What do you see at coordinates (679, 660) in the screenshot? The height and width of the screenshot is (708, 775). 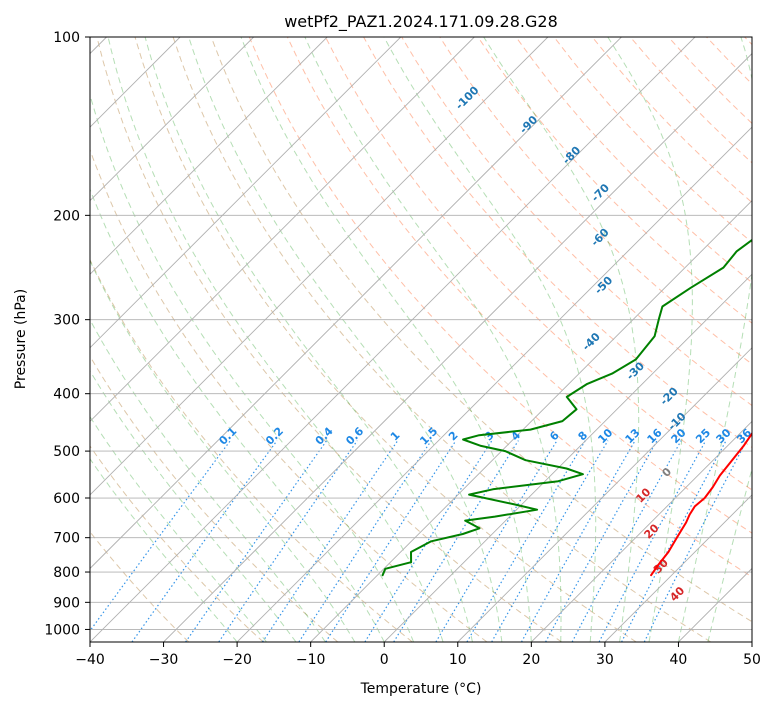 I see `x-tick-label: 40` at bounding box center [679, 660].